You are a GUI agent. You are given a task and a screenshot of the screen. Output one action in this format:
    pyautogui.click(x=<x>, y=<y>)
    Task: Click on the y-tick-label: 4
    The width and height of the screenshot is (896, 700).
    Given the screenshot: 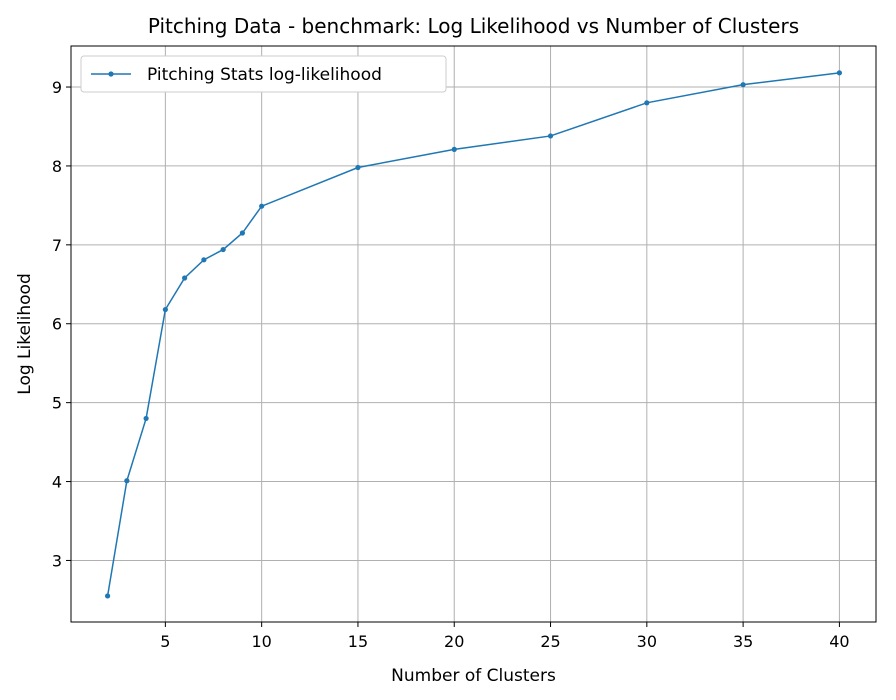 What is the action you would take?
    pyautogui.click(x=57, y=482)
    